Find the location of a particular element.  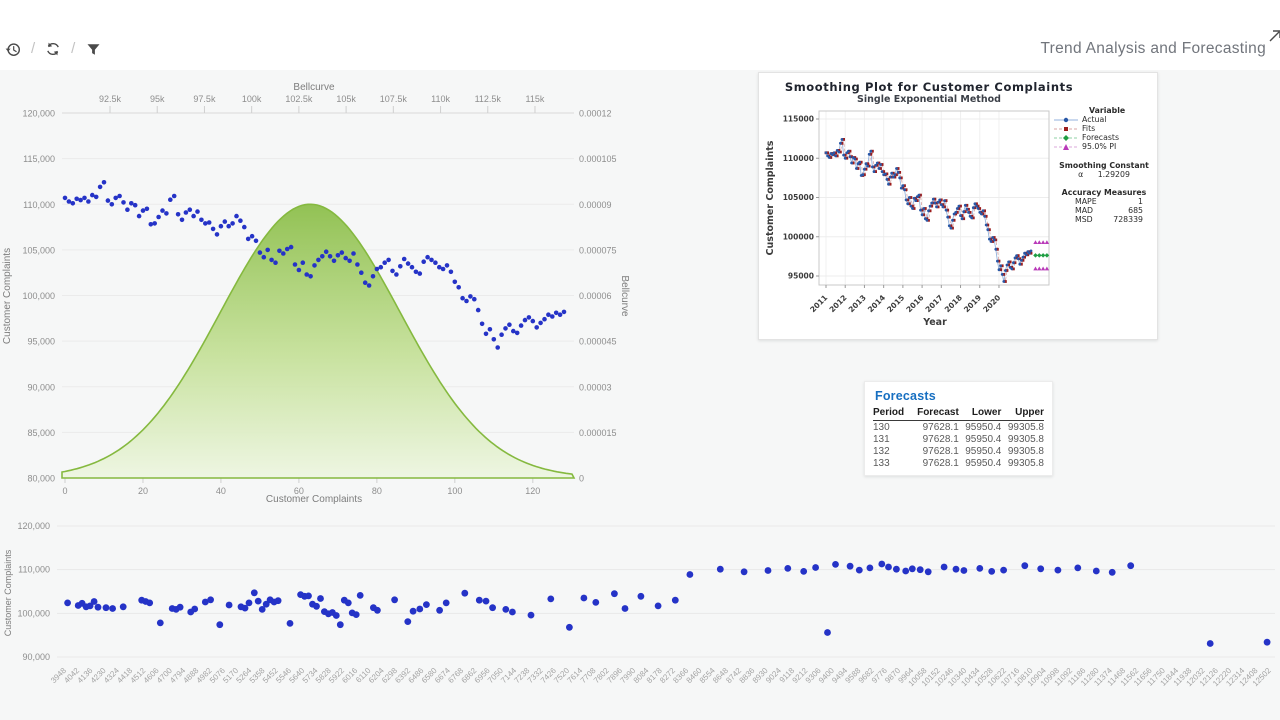

svg-text: 100,000 is located at coordinates (33, 613).